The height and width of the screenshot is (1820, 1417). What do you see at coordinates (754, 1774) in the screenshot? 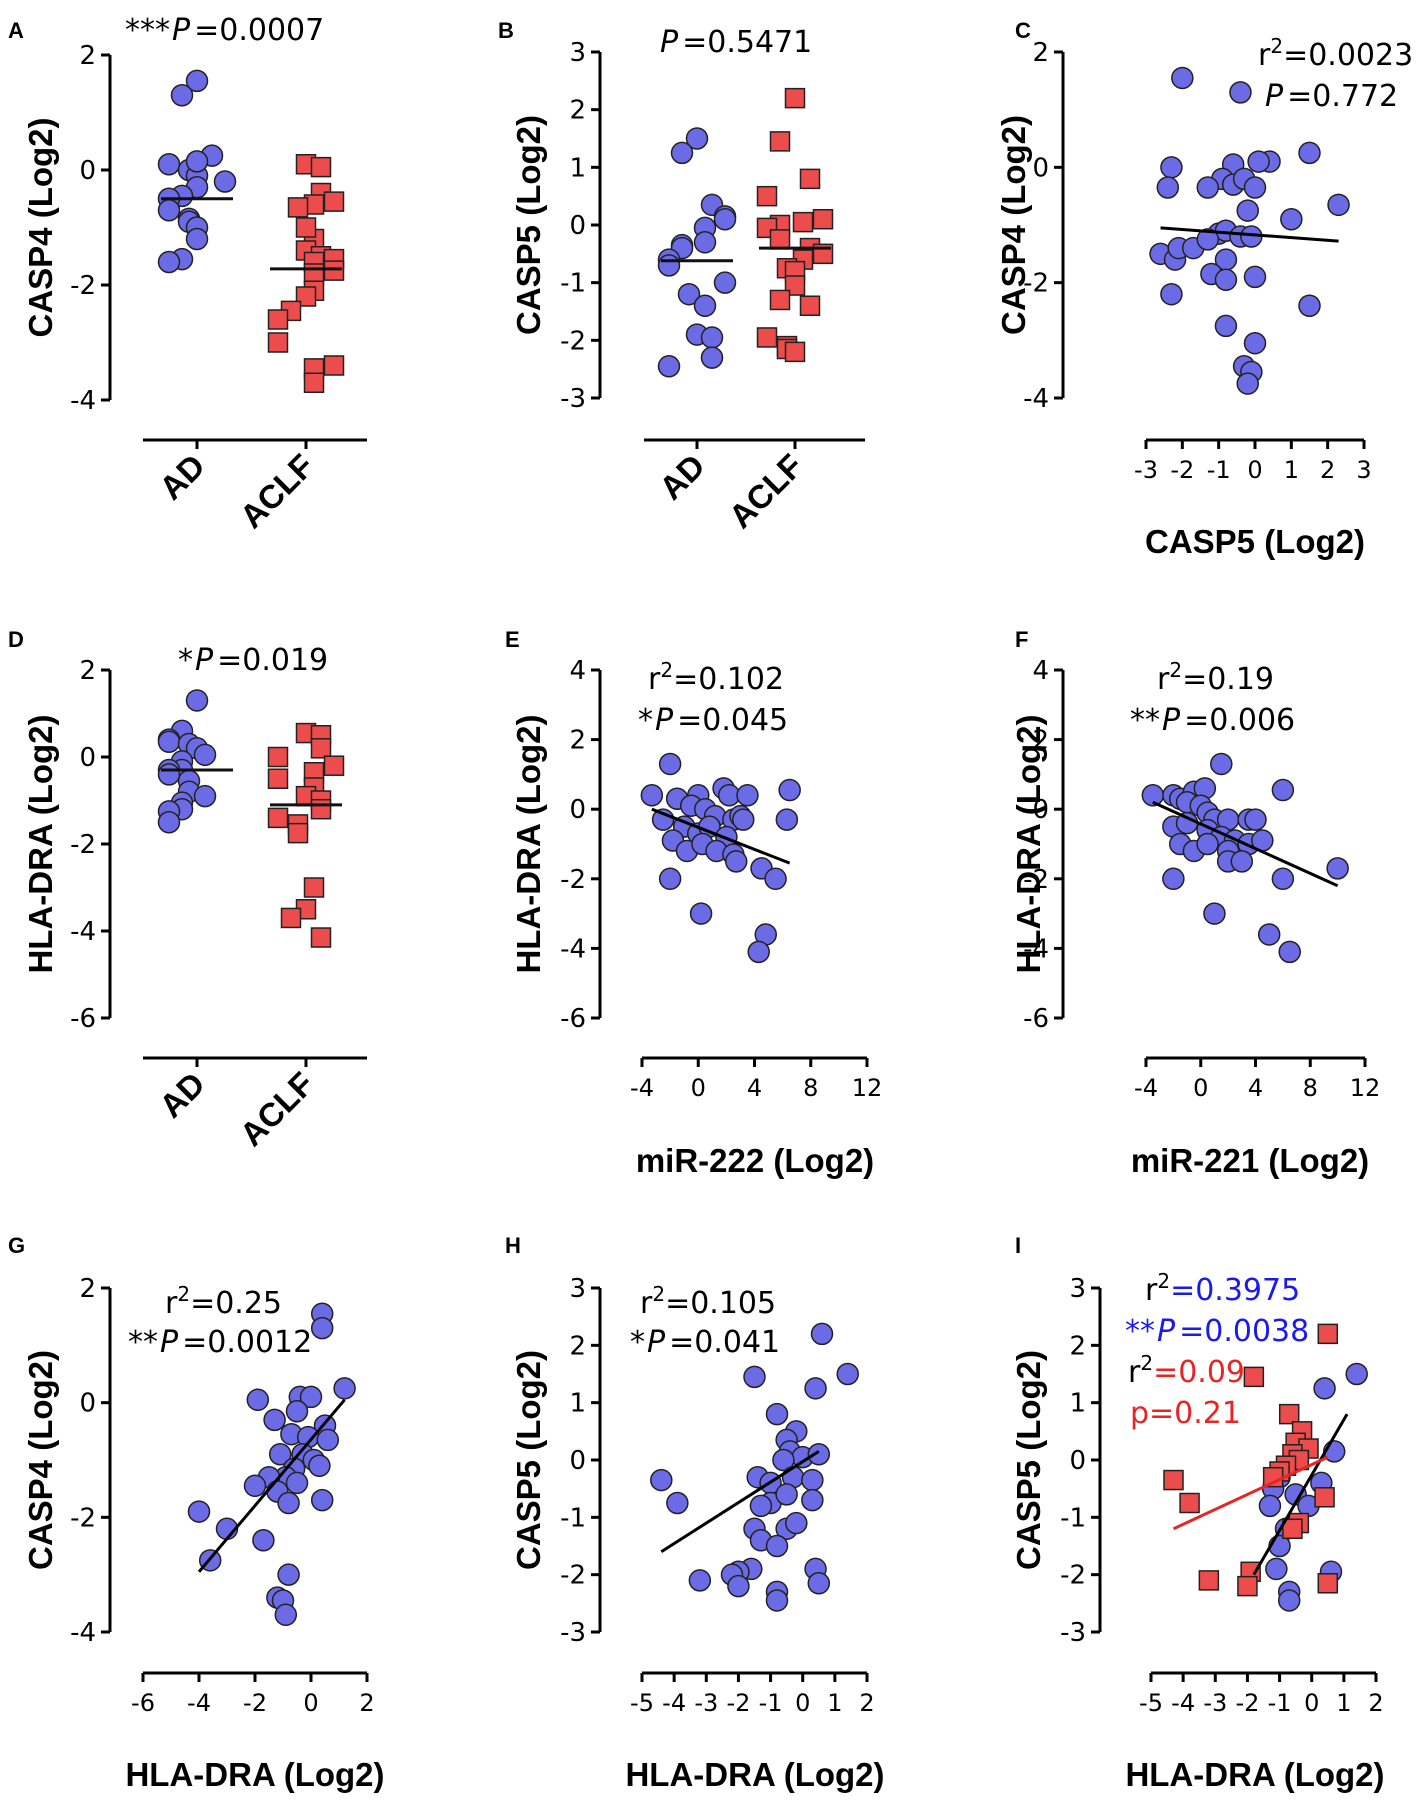
I see `panel-H-x-label: HLA-DRA (Log2)` at bounding box center [754, 1774].